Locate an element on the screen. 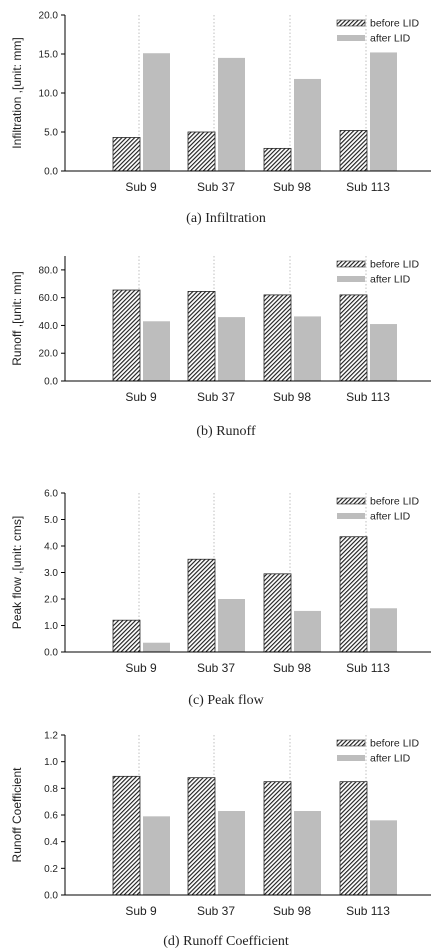 The image size is (439, 952). chart-2-legend-swatch-after is located at coordinates (351, 279).